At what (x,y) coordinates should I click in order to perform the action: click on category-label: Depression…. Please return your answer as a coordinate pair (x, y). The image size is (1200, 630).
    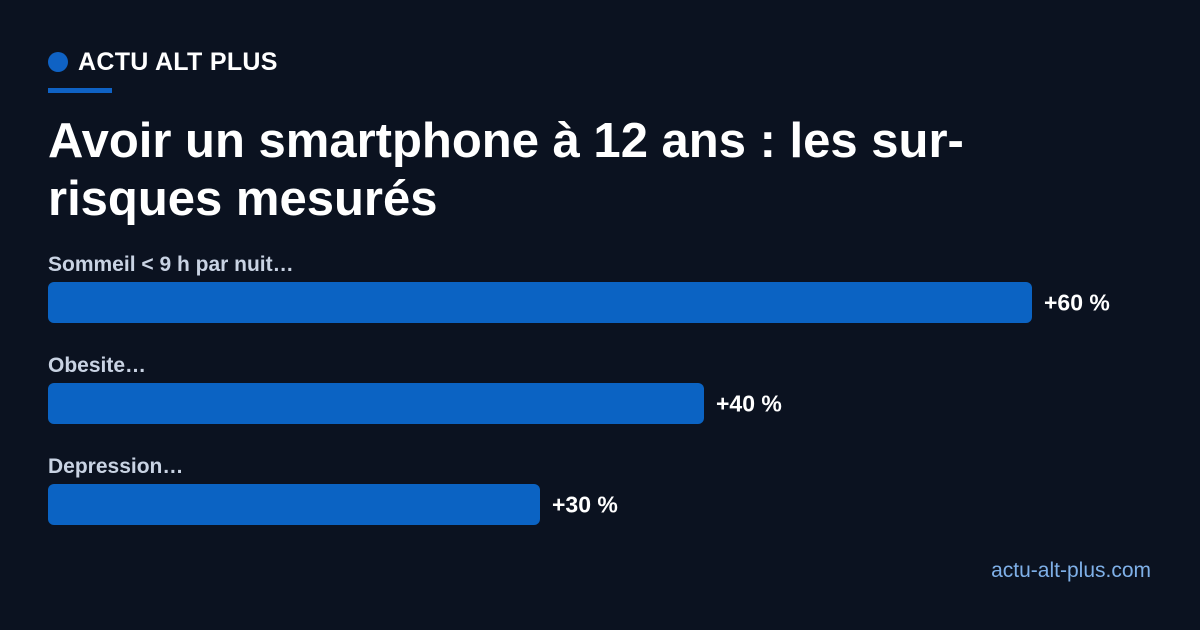
    Looking at the image, I should click on (115, 466).